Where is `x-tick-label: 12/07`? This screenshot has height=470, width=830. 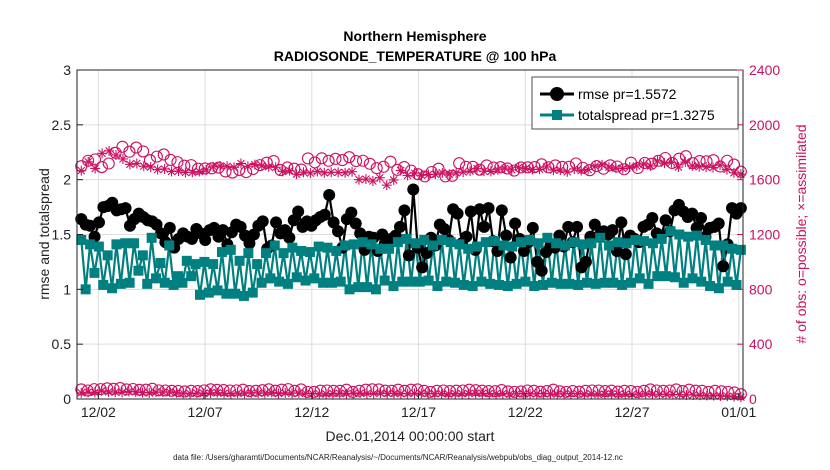
x-tick-label: 12/07 is located at coordinates (205, 412).